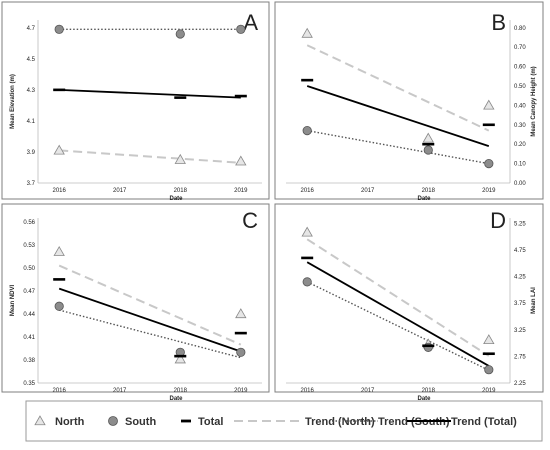 The image size is (550, 450). I want to click on y-tick-label: 0.30, so click(520, 126).